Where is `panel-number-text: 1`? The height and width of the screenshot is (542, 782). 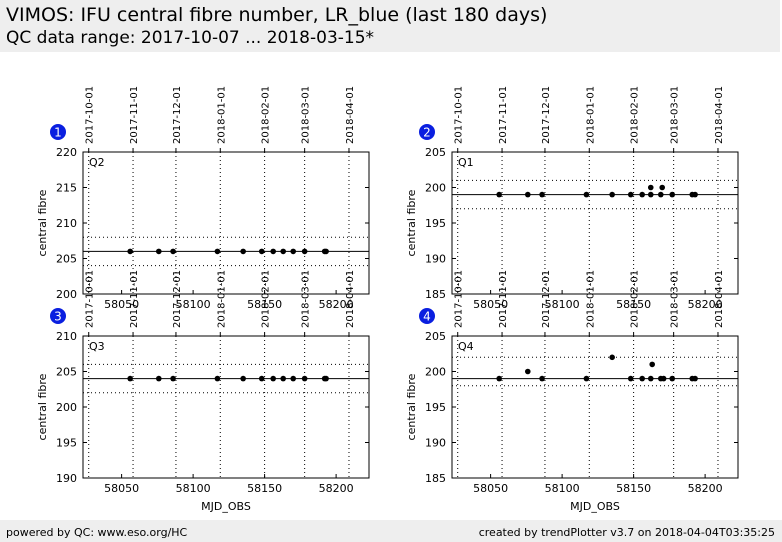
panel-number-text: 1 is located at coordinates (58, 133).